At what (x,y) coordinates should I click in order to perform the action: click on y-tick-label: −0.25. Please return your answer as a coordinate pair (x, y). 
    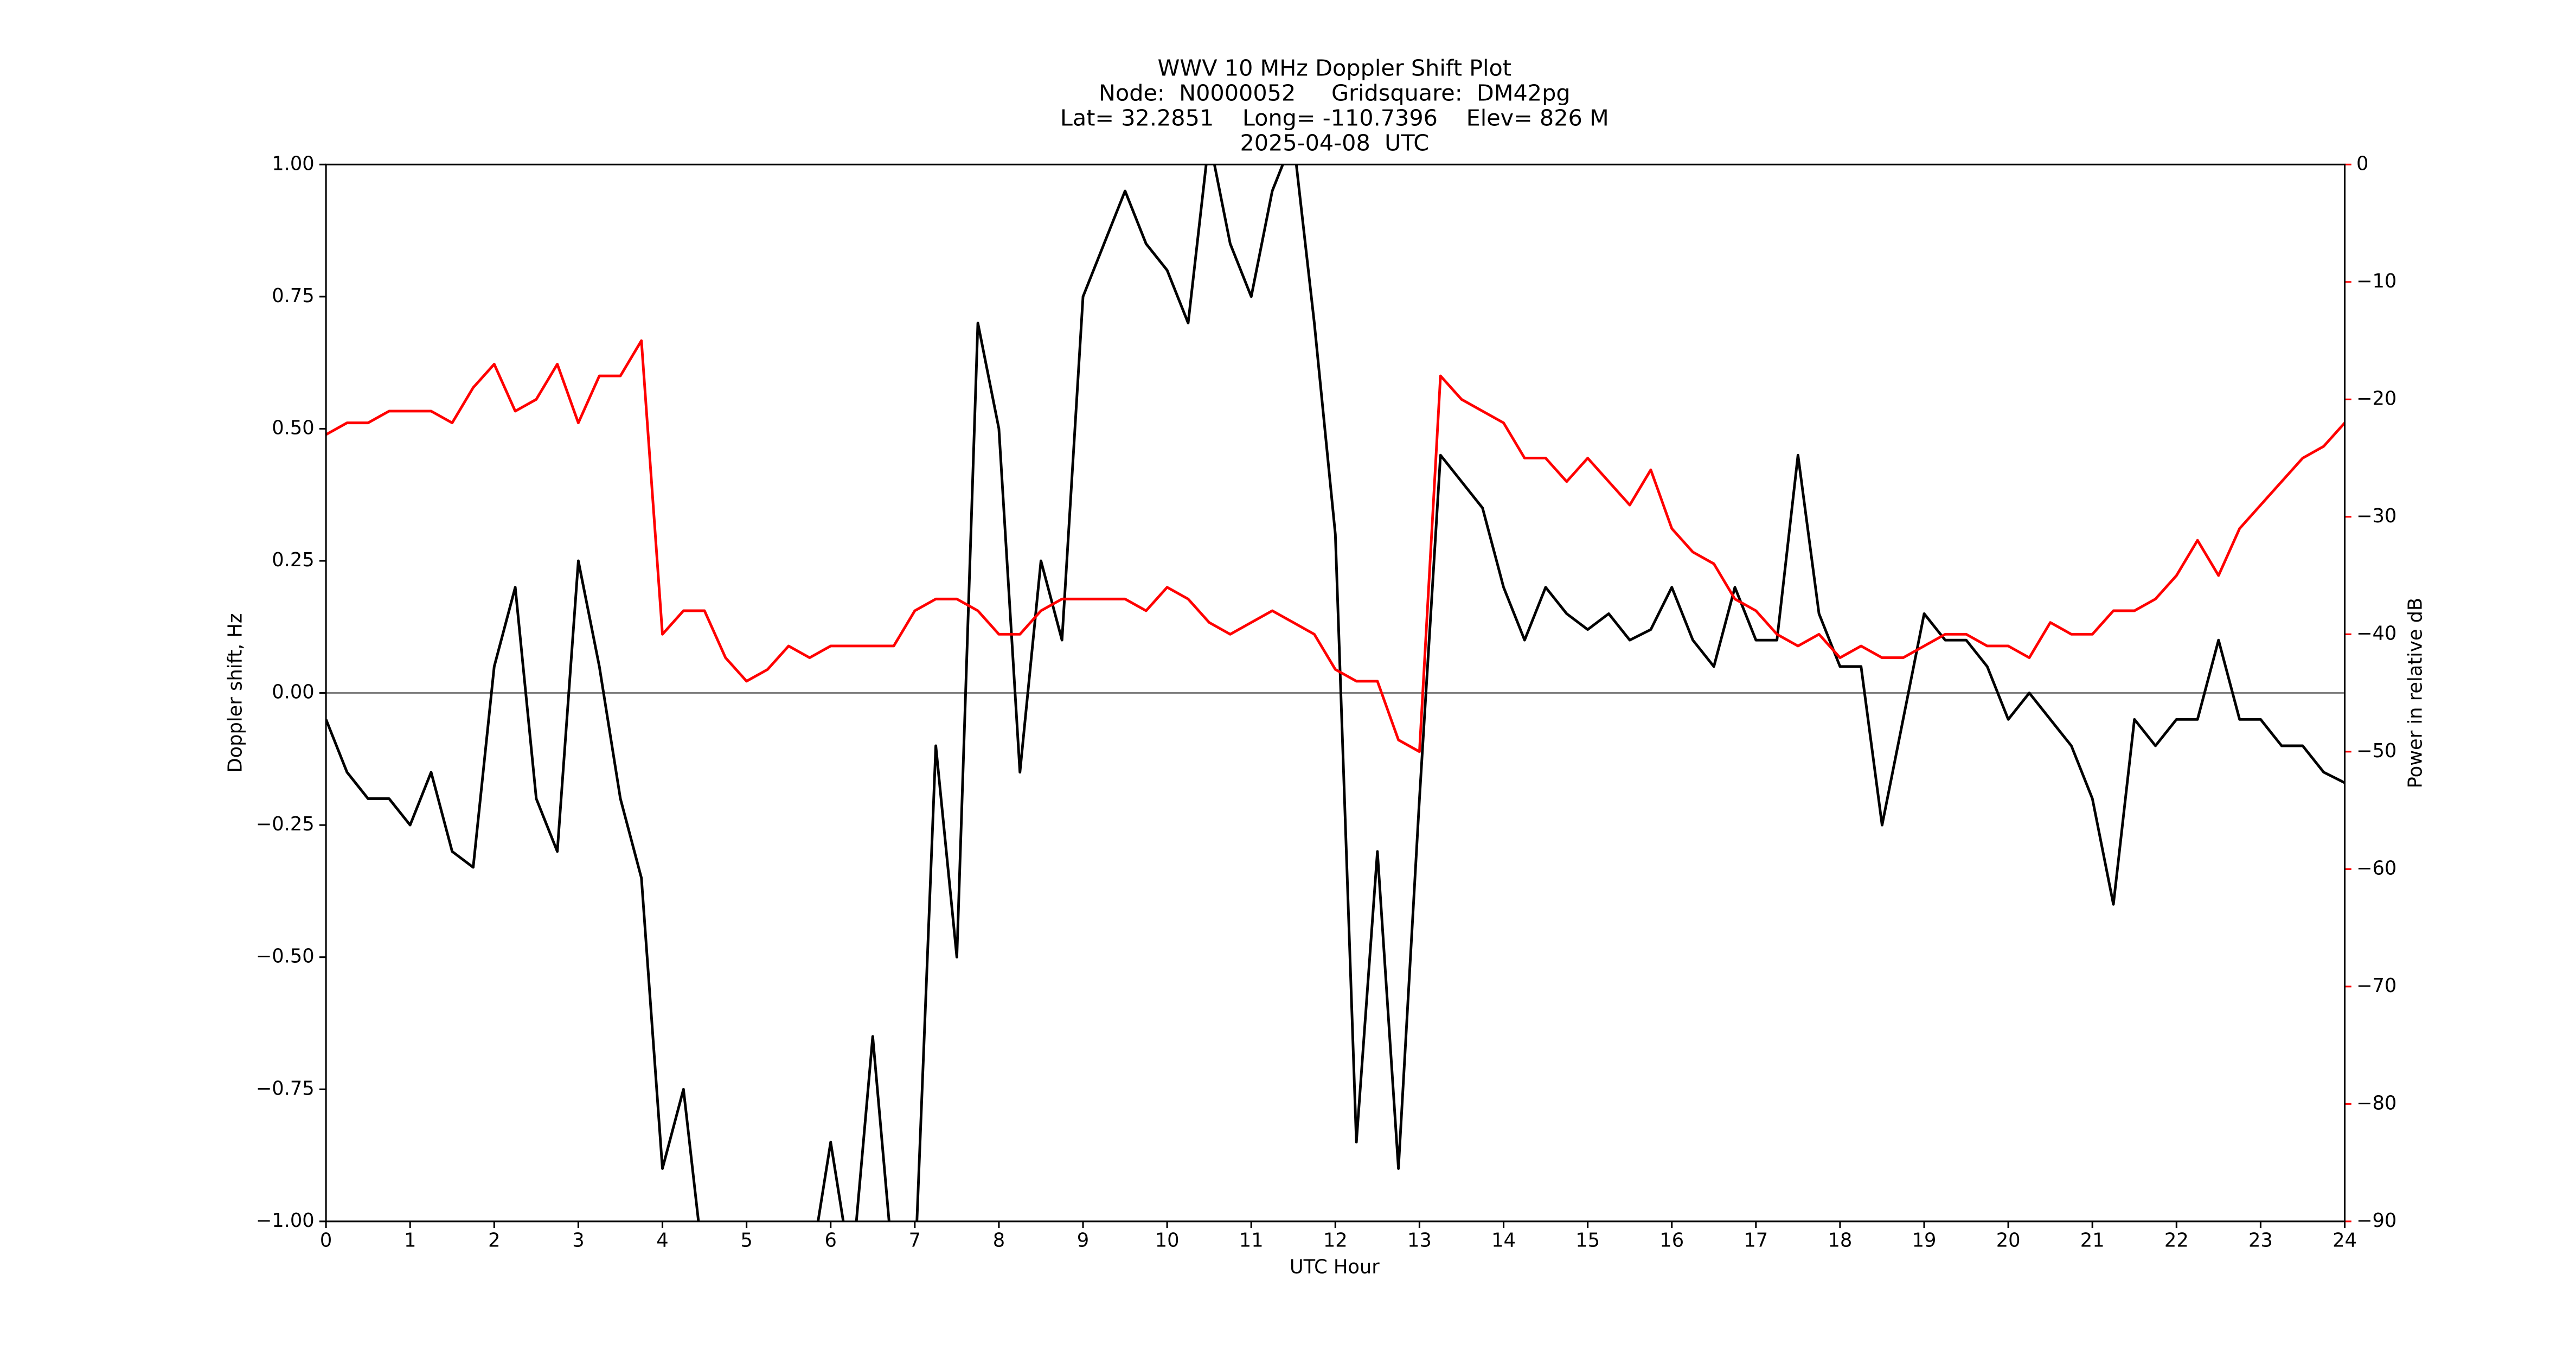
    Looking at the image, I should click on (285, 824).